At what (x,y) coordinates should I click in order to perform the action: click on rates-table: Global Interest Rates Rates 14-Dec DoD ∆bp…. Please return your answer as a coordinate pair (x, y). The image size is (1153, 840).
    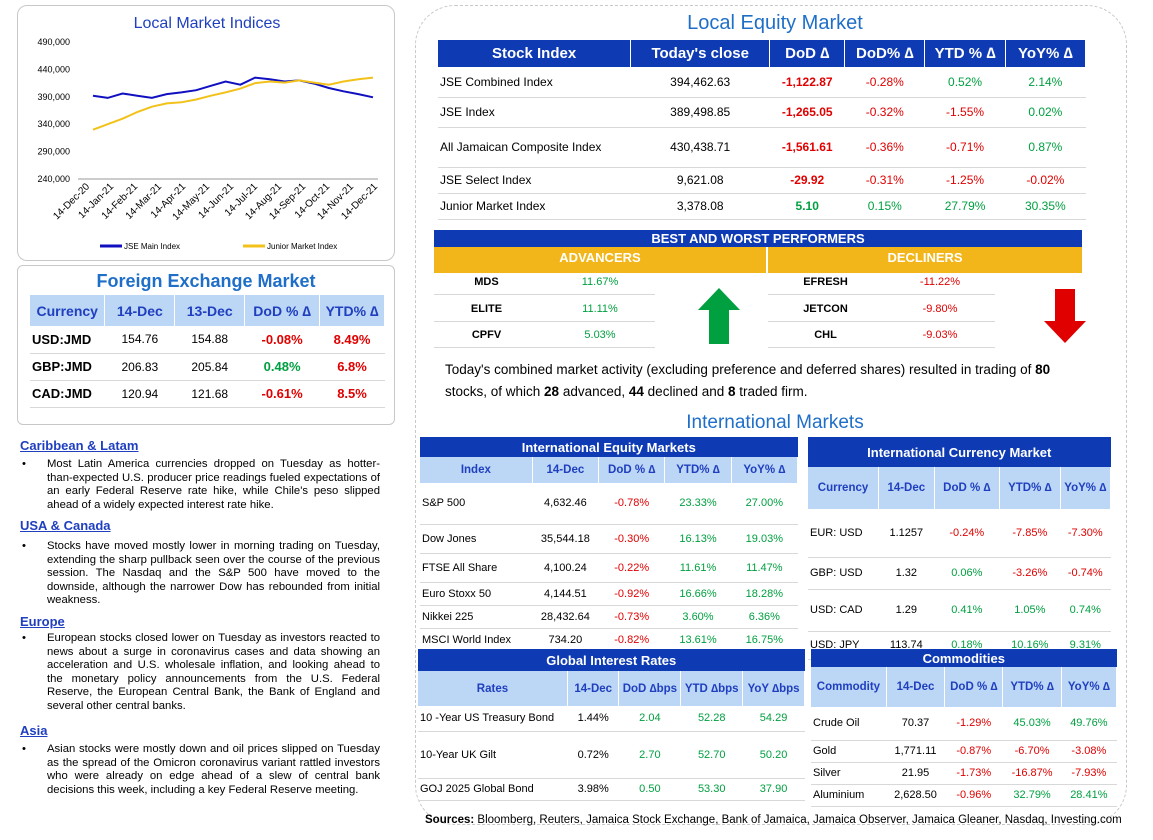
    Looking at the image, I should click on (611, 725).